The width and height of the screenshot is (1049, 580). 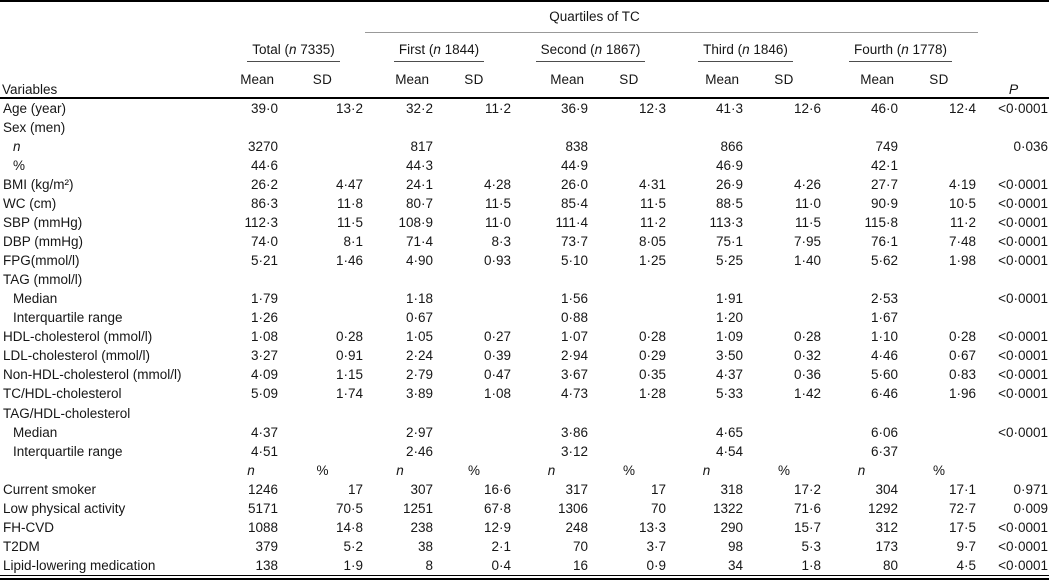 I want to click on row-label: Age (year), so click(x=35, y=108).